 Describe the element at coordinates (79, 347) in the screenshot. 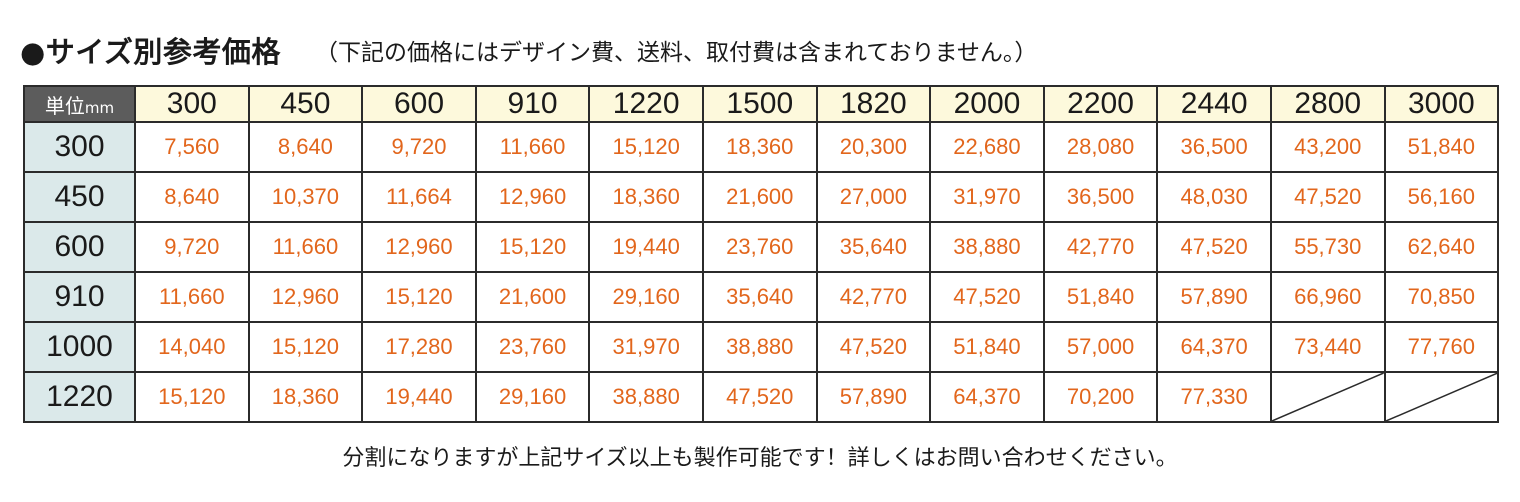

I see `height-header-cell: 1000` at that location.